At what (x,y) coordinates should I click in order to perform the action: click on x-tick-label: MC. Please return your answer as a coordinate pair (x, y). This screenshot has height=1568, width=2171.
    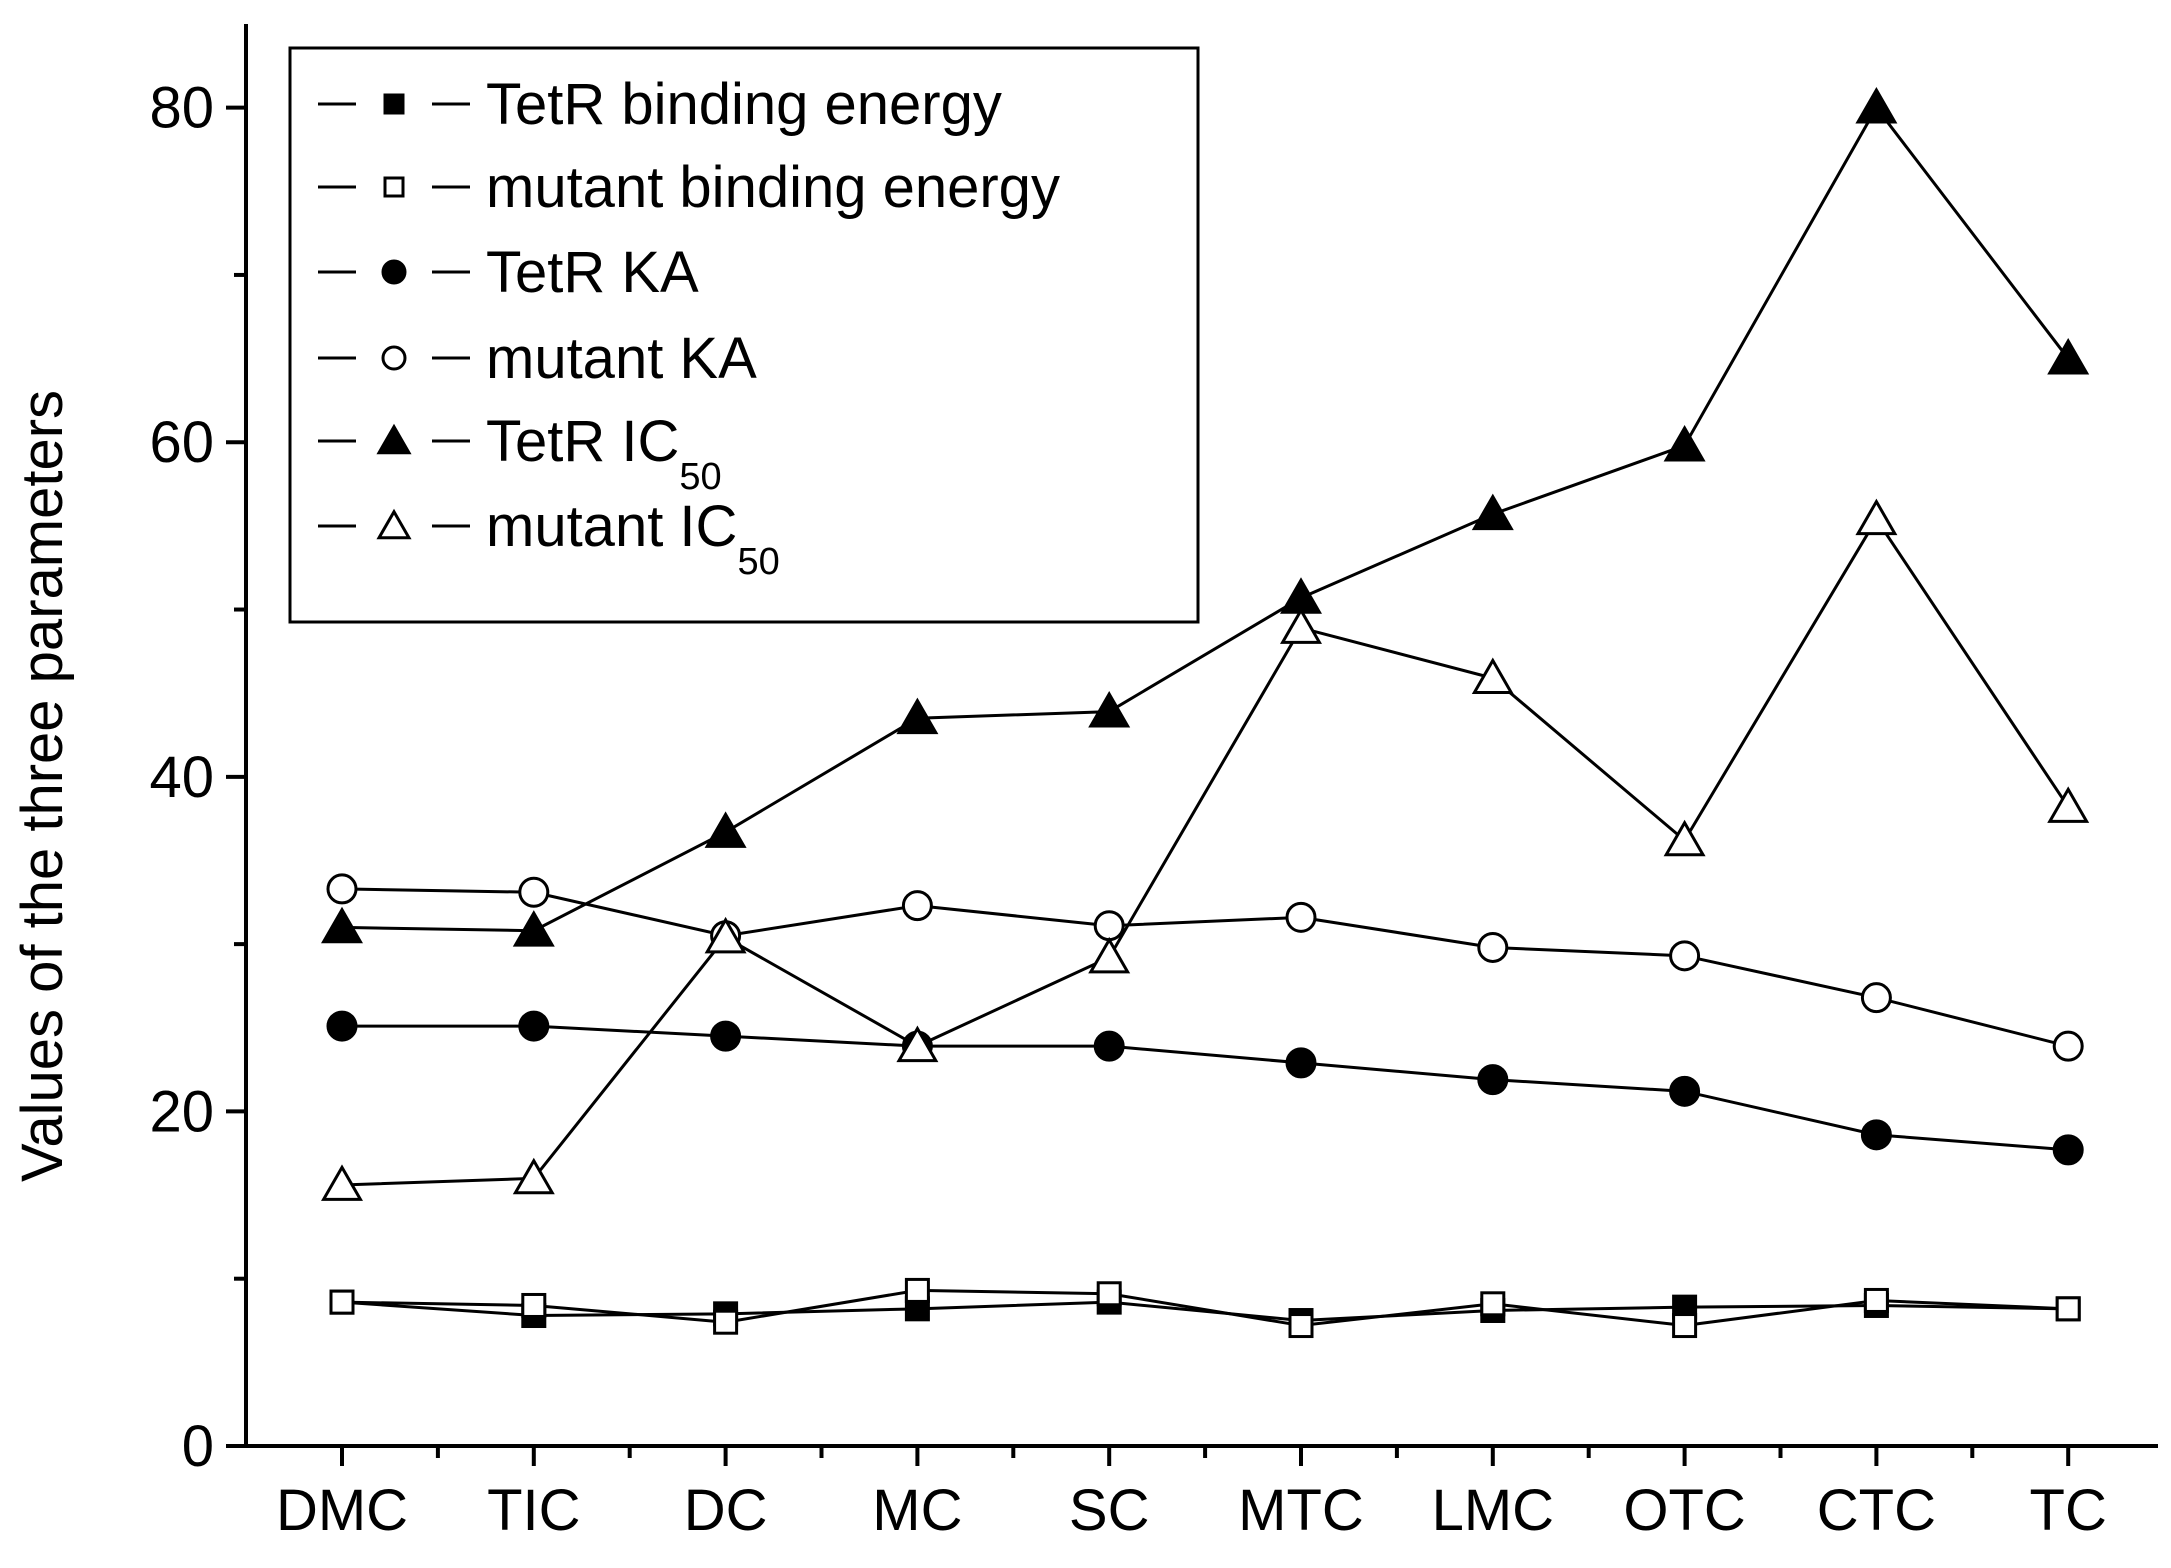
    Looking at the image, I should click on (917, 1510).